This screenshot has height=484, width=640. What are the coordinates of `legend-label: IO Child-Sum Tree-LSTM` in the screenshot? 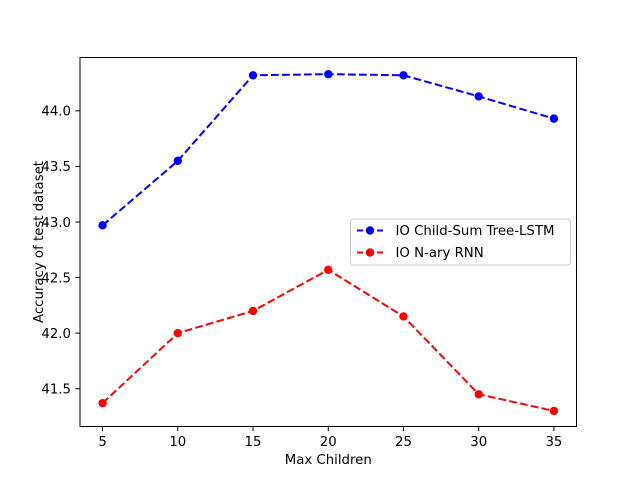 It's located at (475, 231).